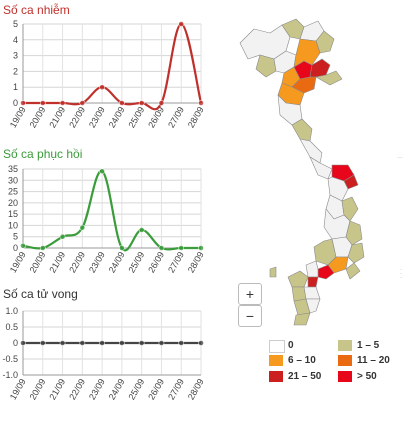 This screenshot has height=422, width=413. What do you see at coordinates (11, 311) in the screenshot?
I see `y-tick-label: 1.0` at bounding box center [11, 311].